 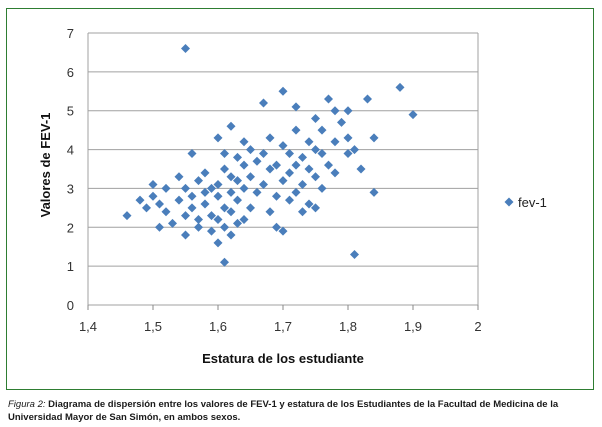 What do you see at coordinates (525, 202) in the screenshot?
I see `legend: fev-1` at bounding box center [525, 202].